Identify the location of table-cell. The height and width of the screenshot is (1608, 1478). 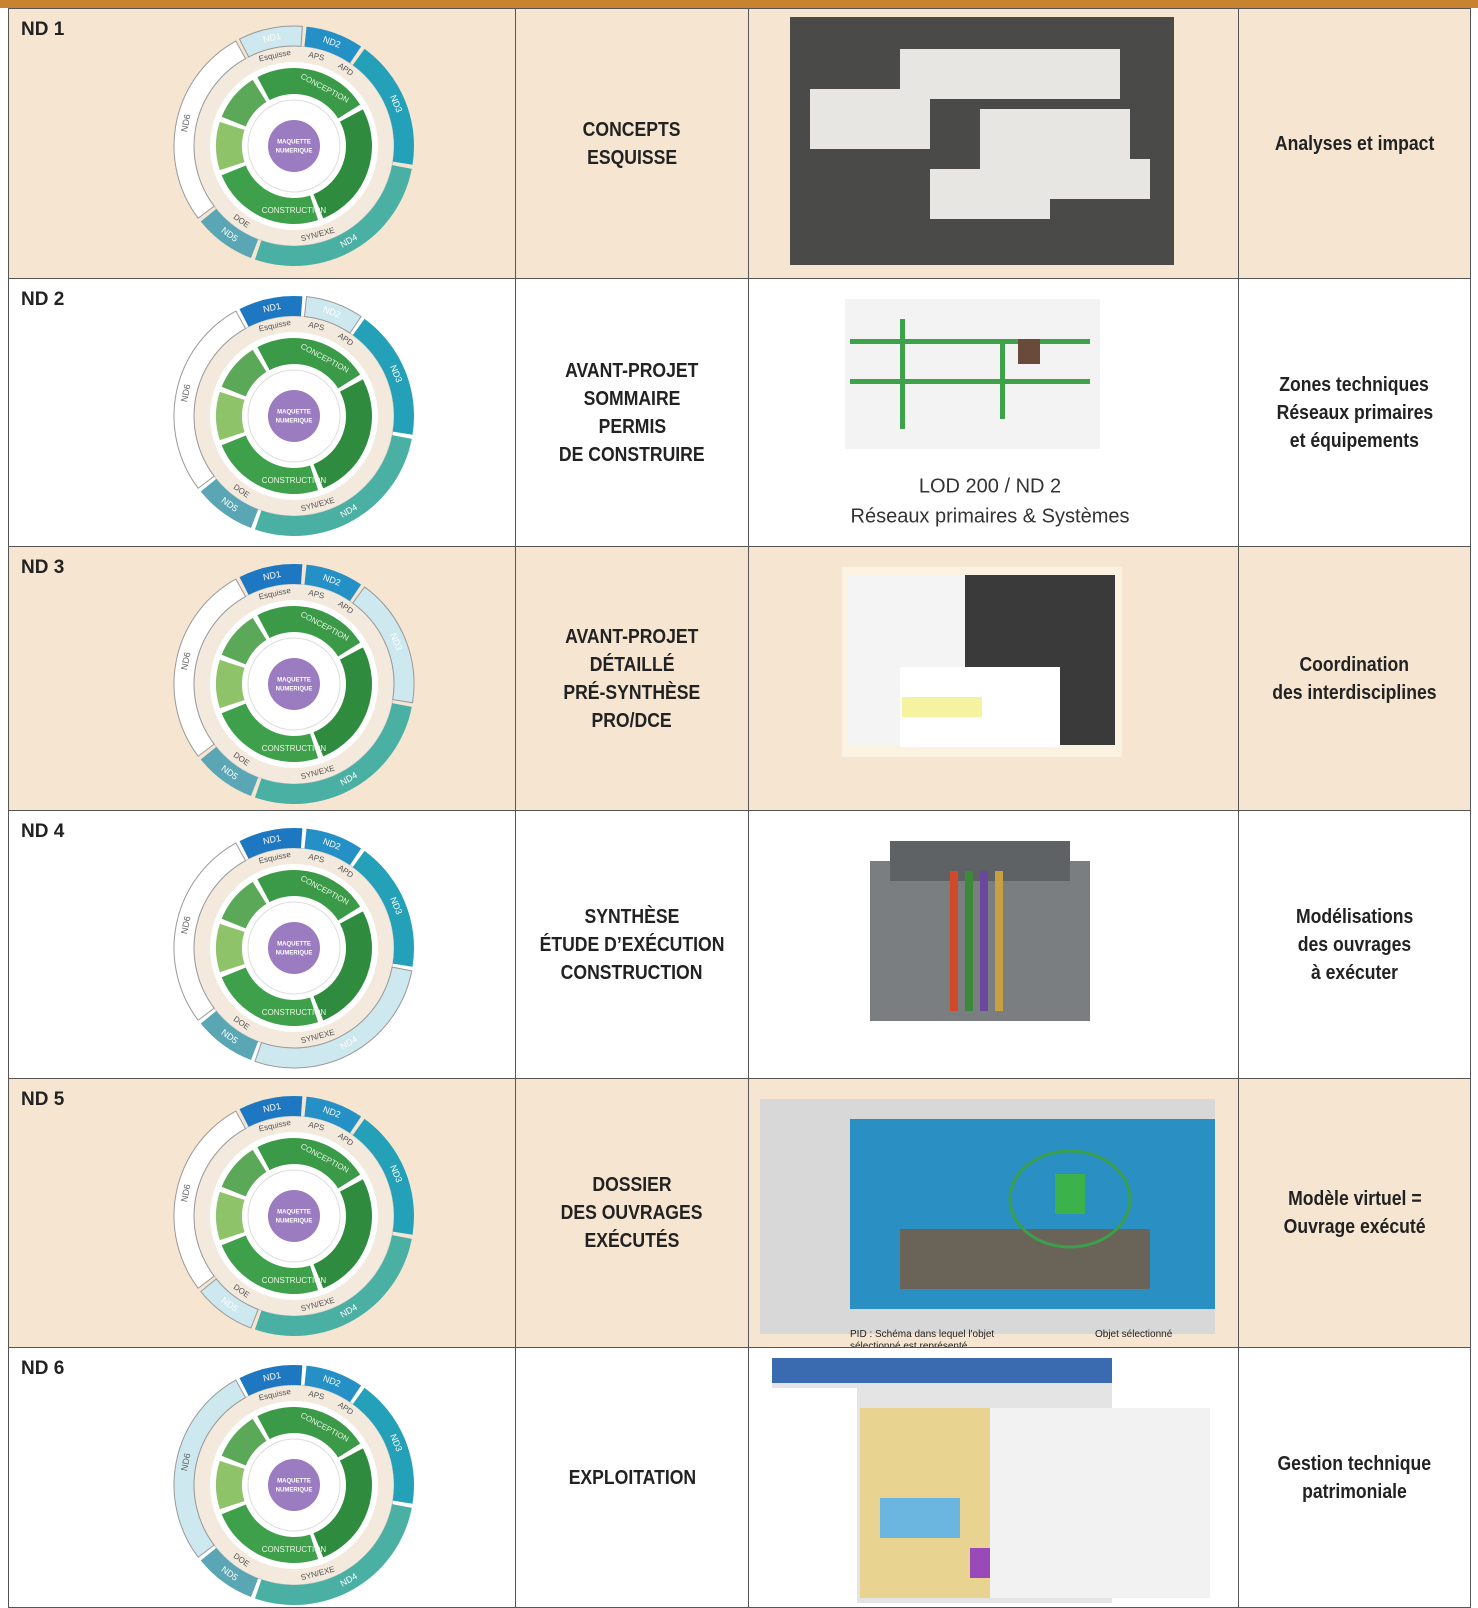
(993, 678).